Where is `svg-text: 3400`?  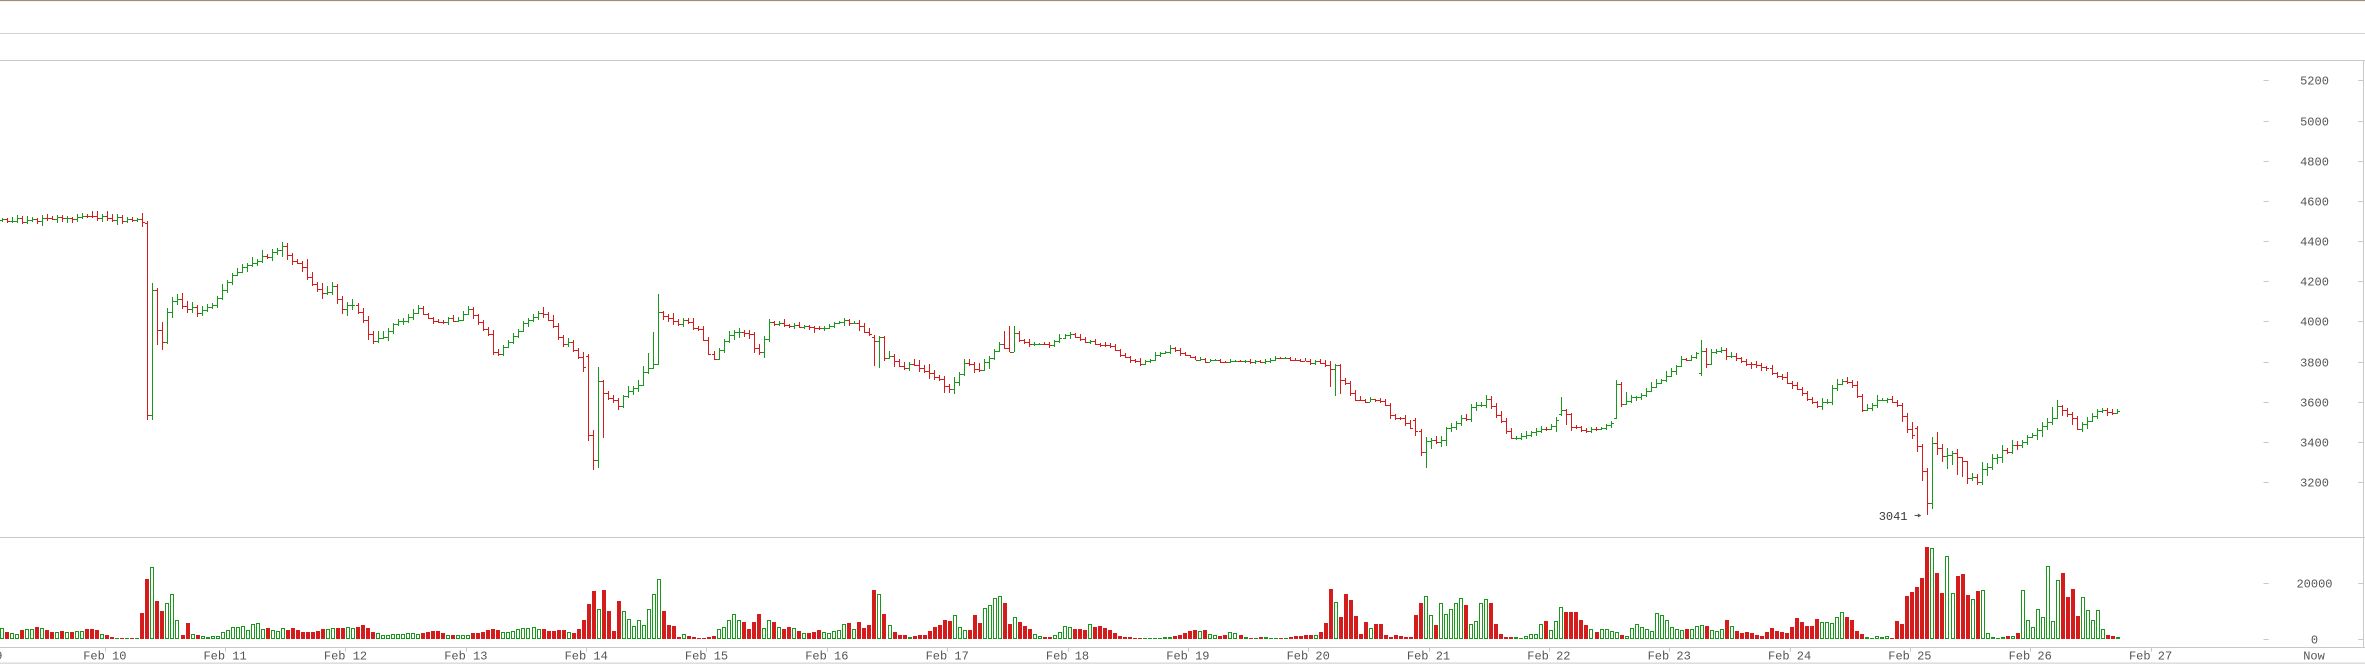 svg-text: 3400 is located at coordinates (2314, 443).